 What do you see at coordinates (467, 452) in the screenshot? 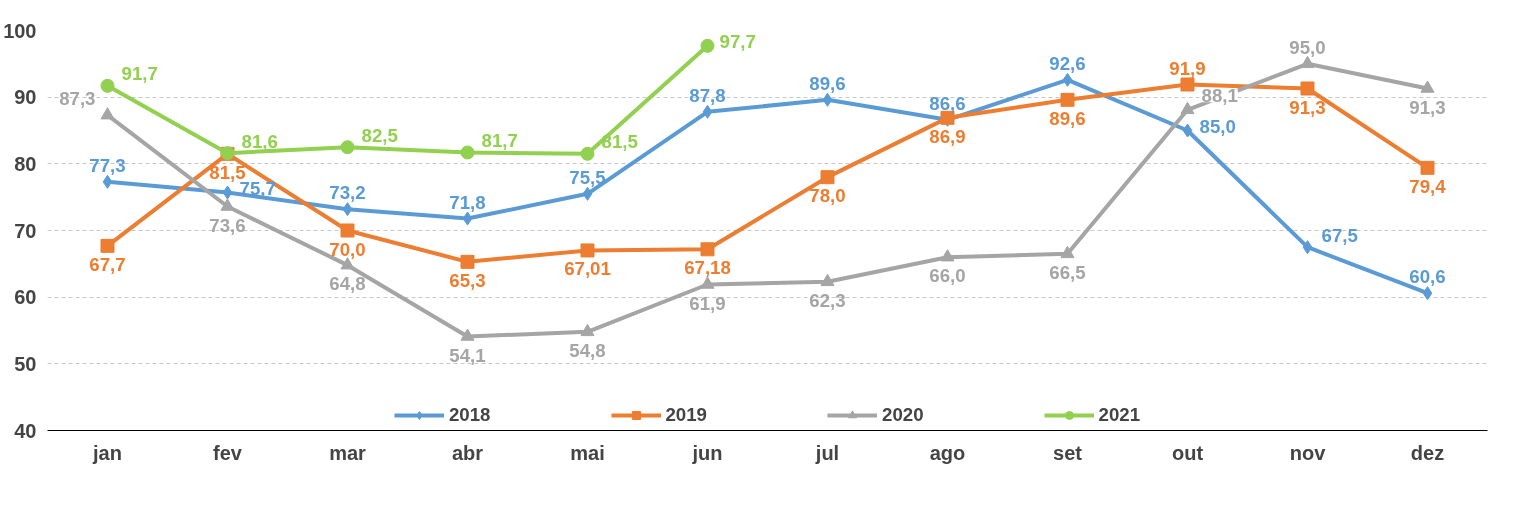
I see `x-tick-label: abr` at bounding box center [467, 452].